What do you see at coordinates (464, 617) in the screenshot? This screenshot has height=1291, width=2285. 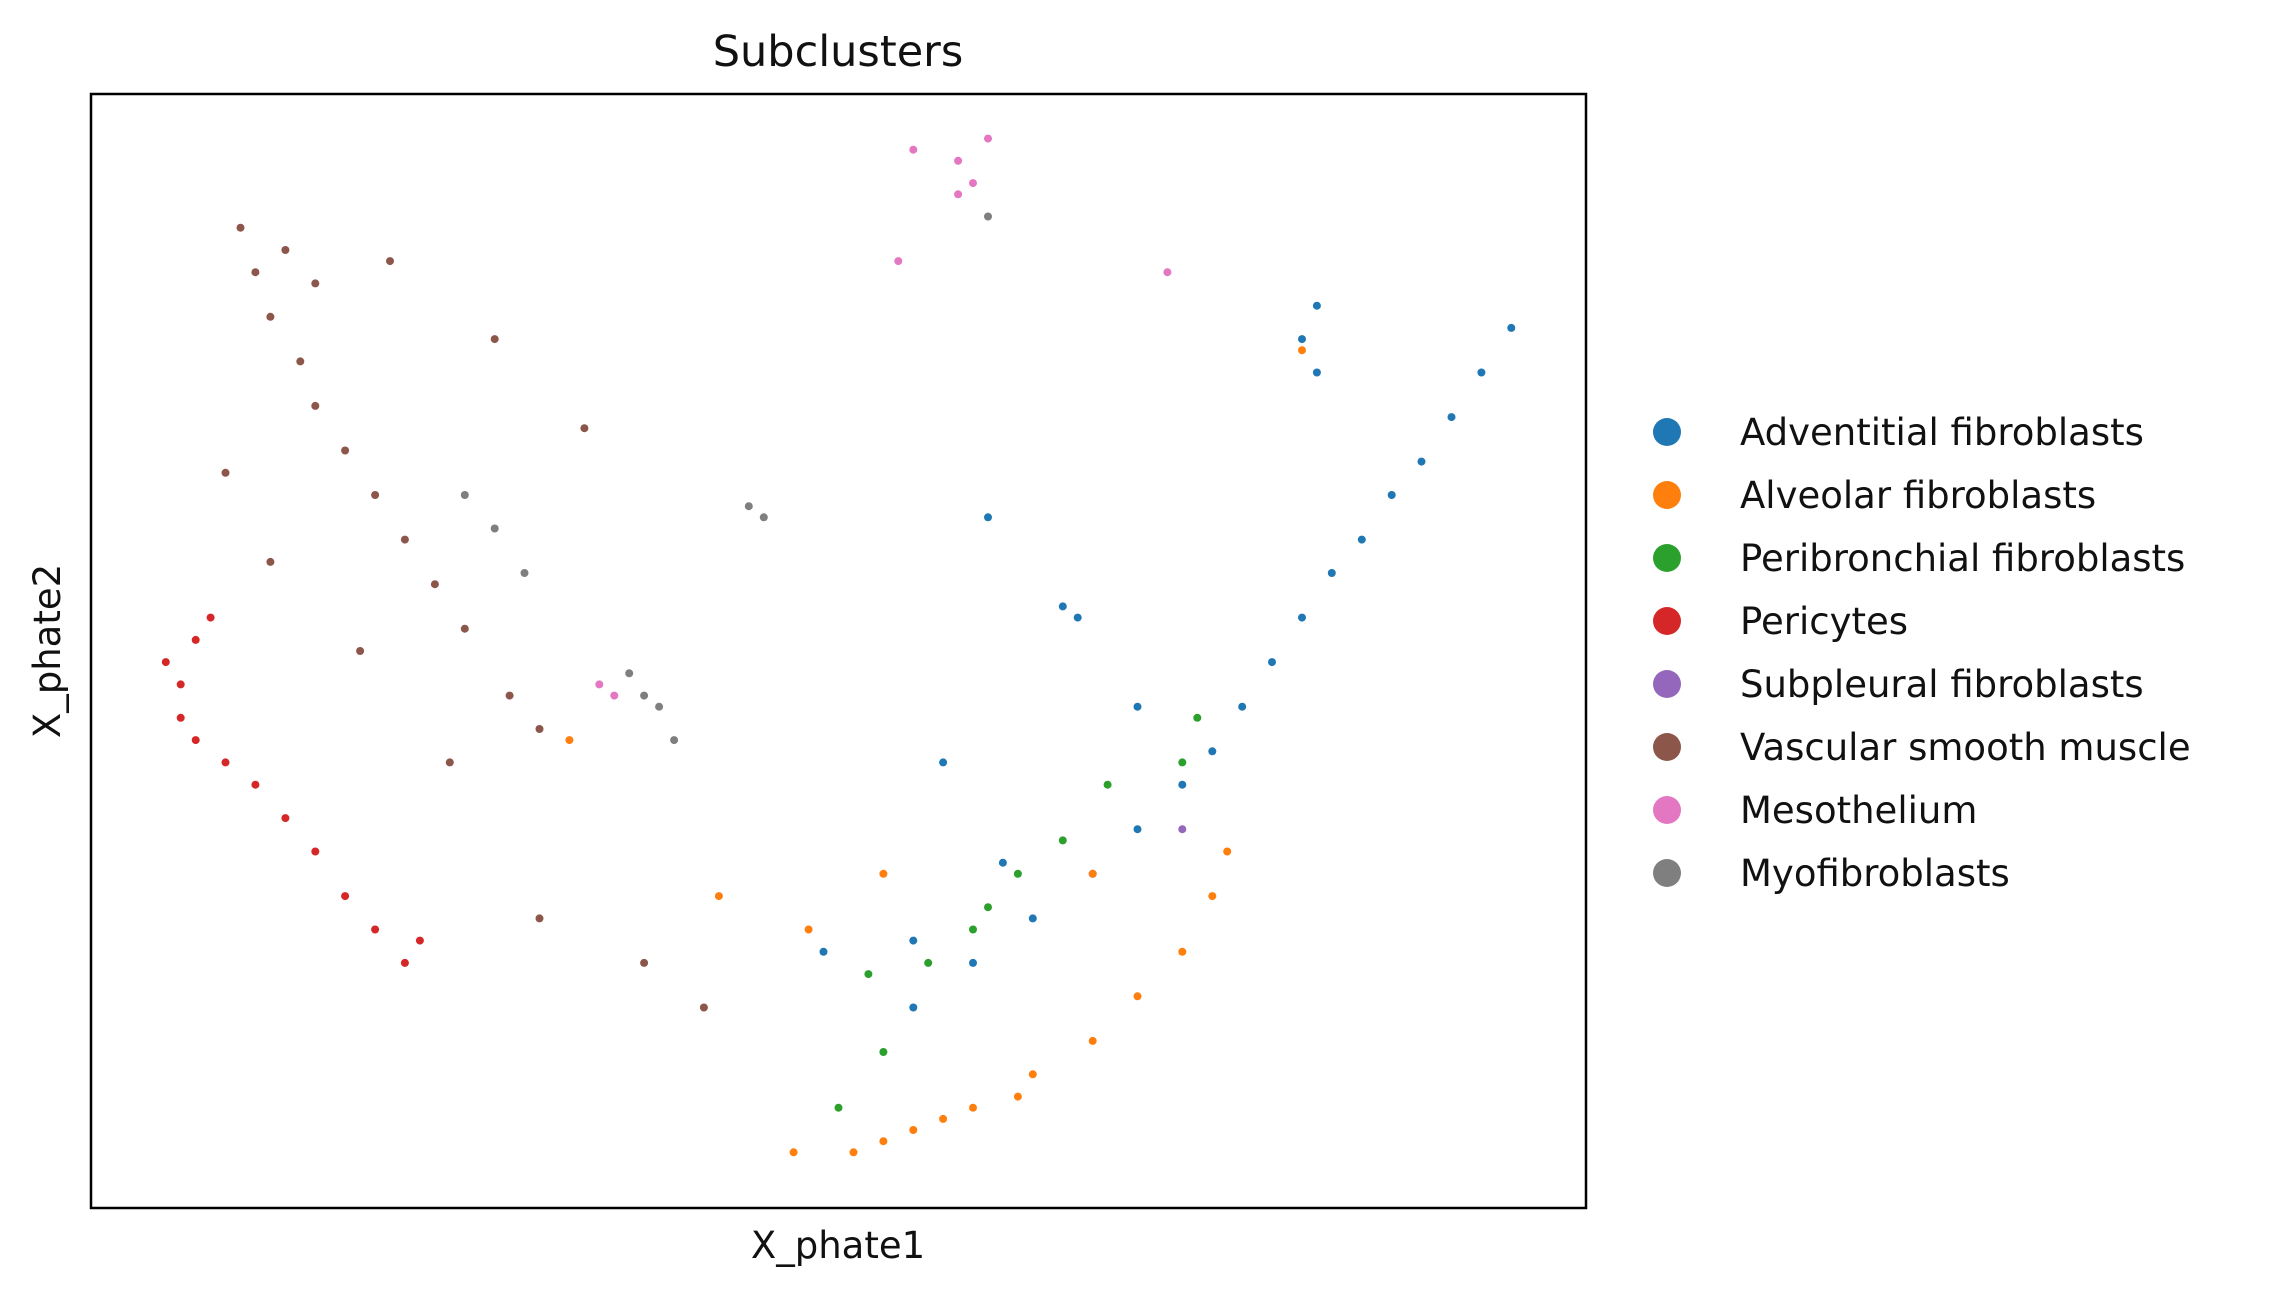 I see `series-vascular-smooth-muscle` at bounding box center [464, 617].